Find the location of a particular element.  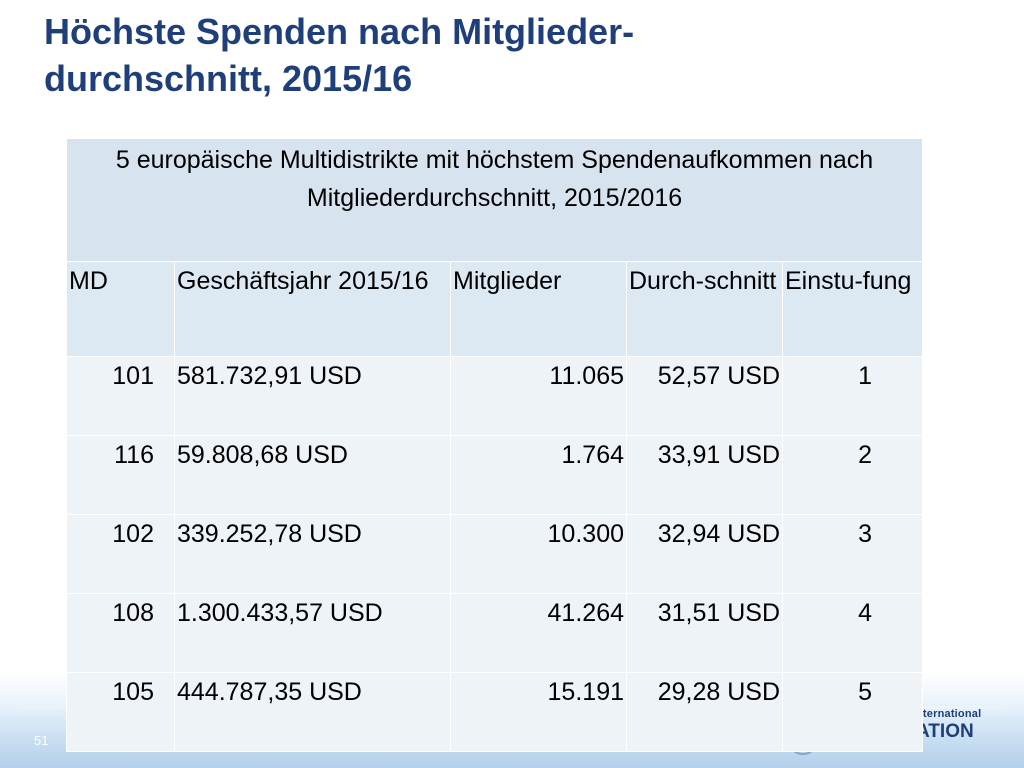

cell-rank: 5 is located at coordinates (852, 712).